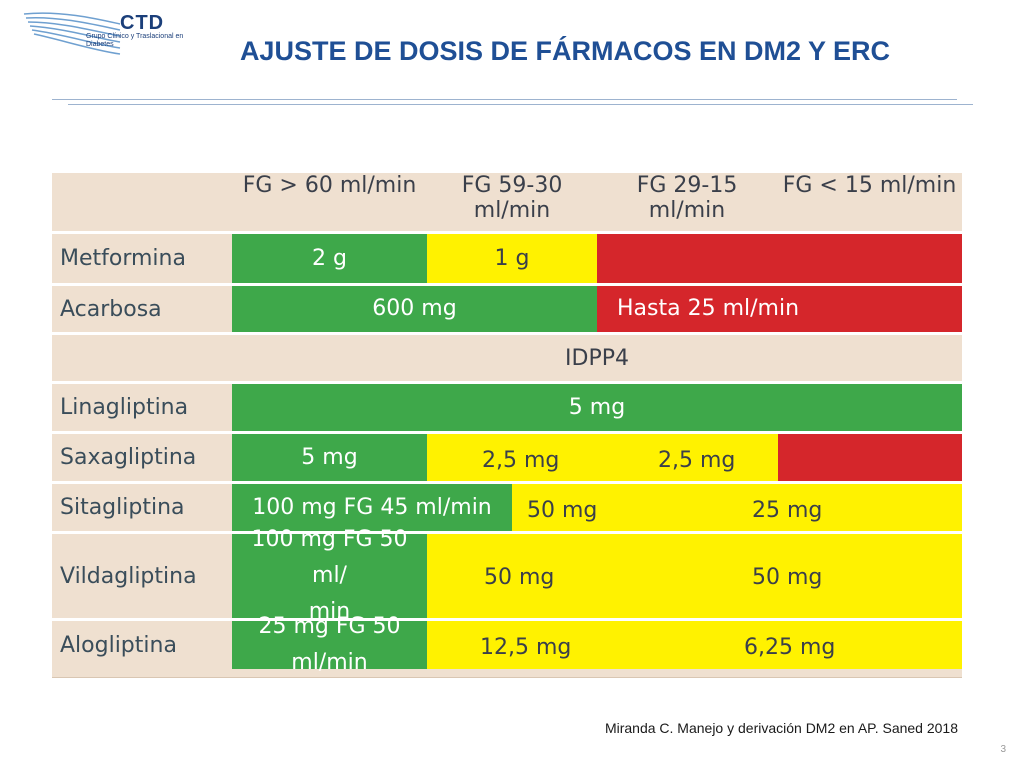  Describe the element at coordinates (870, 457) in the screenshot. I see `saxagliptina-contraindicated` at that location.